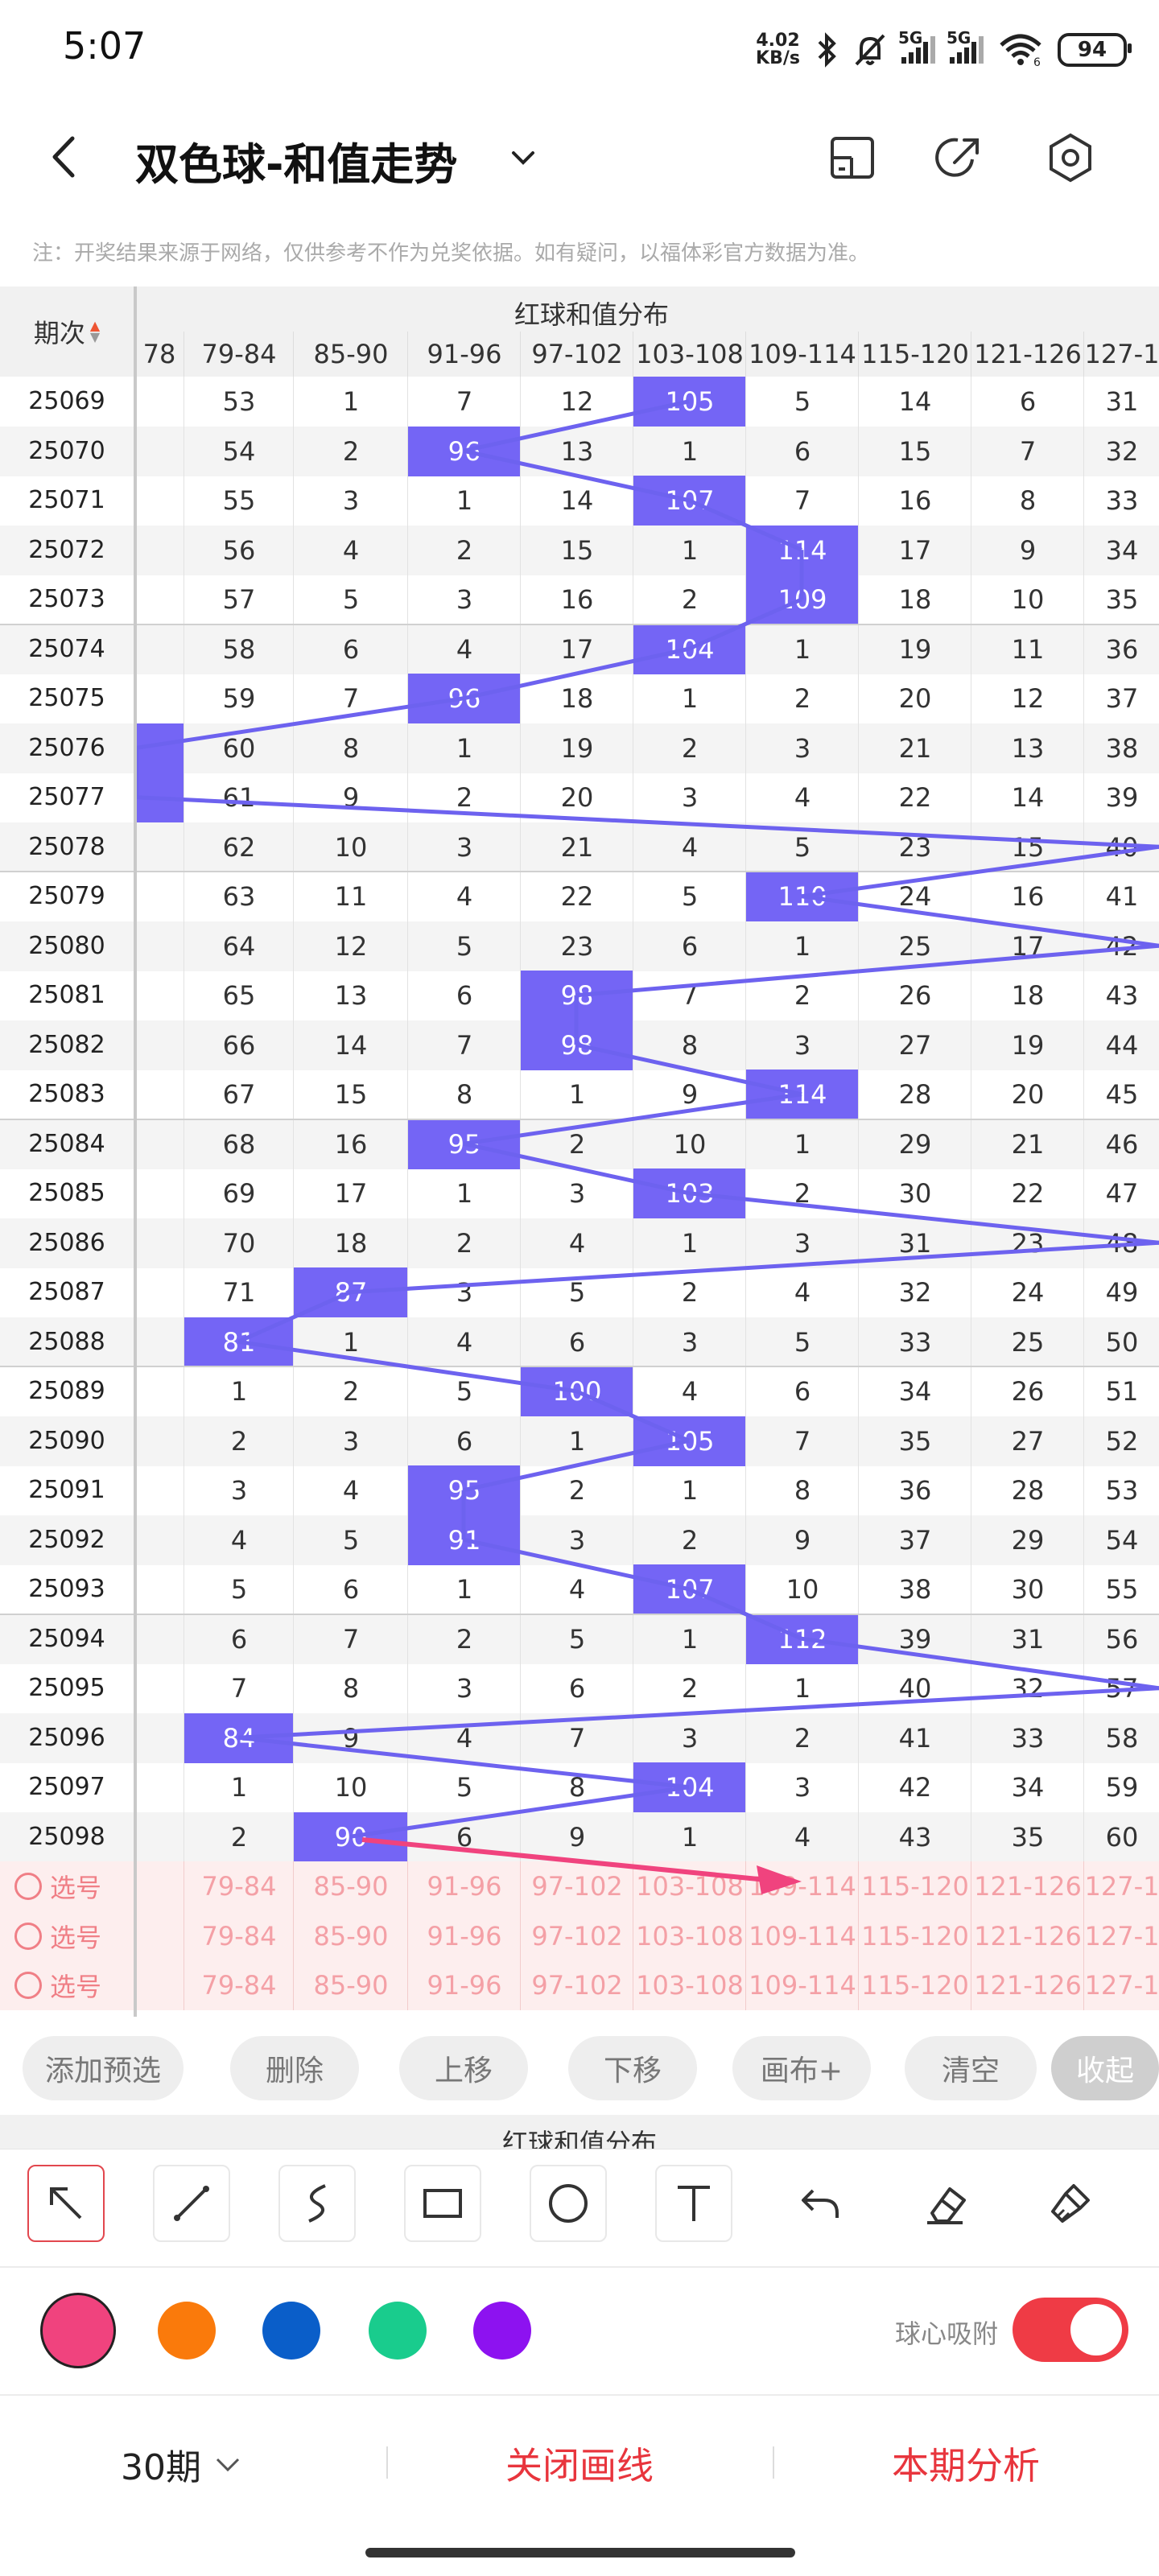 The width and height of the screenshot is (1159, 2576). What do you see at coordinates (1105, 2068) in the screenshot?
I see `collapse-button: 收起` at bounding box center [1105, 2068].